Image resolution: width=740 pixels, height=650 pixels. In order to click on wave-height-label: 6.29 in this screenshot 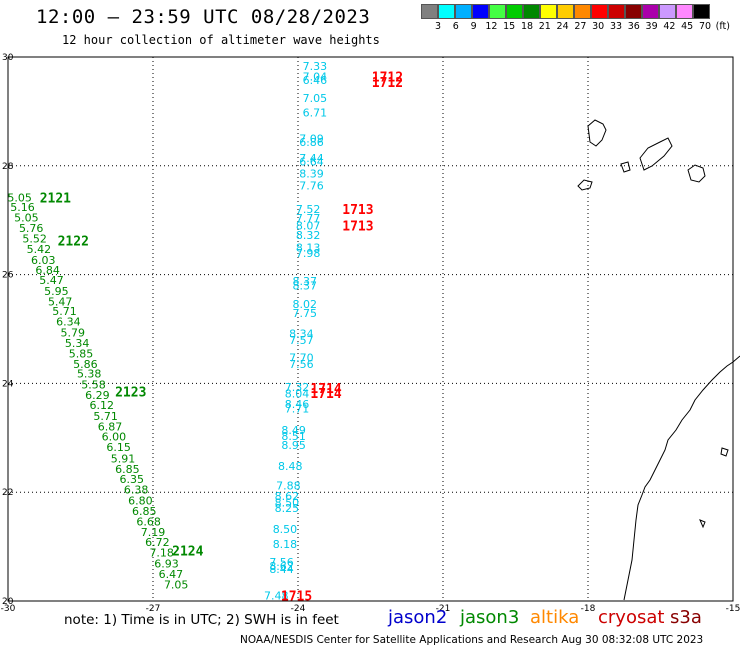, I will do `click(97, 395)`.